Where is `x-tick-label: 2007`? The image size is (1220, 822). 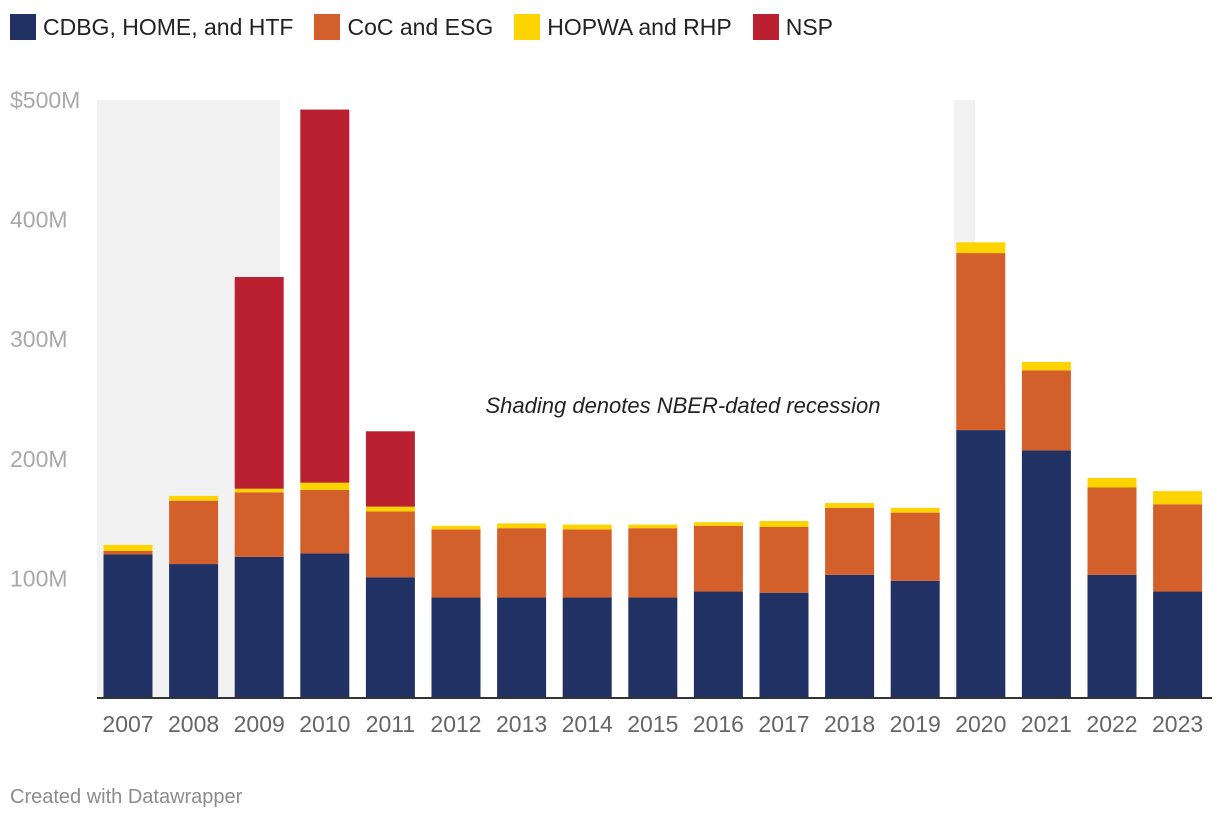 x-tick-label: 2007 is located at coordinates (127, 724).